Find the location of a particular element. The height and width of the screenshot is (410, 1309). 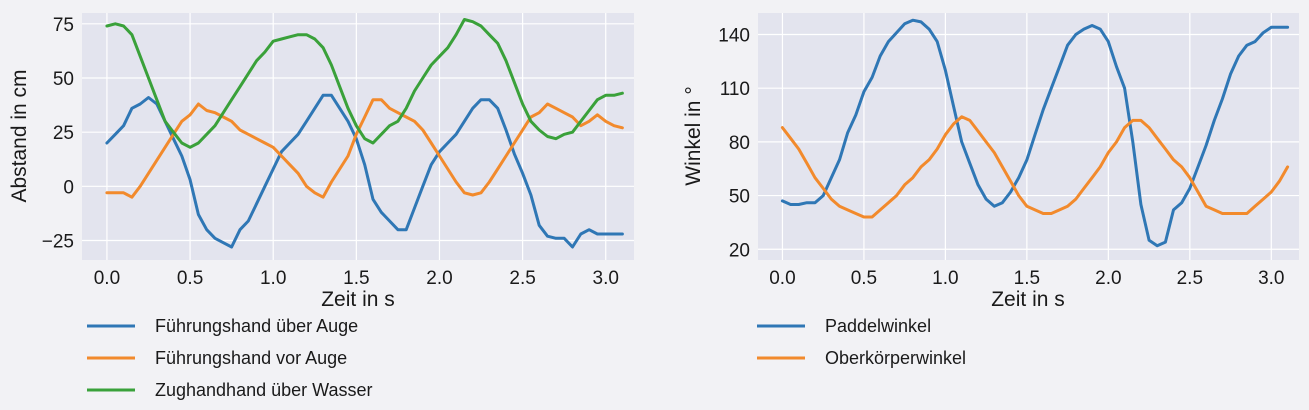

y-axis-label-distance: Abstand in cm is located at coordinates (19, 135).